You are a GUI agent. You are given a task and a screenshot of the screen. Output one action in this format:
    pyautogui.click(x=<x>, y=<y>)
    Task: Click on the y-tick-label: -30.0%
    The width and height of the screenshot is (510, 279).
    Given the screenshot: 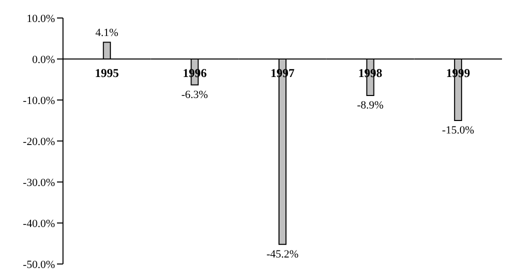 What is the action you would take?
    pyautogui.click(x=38, y=182)
    